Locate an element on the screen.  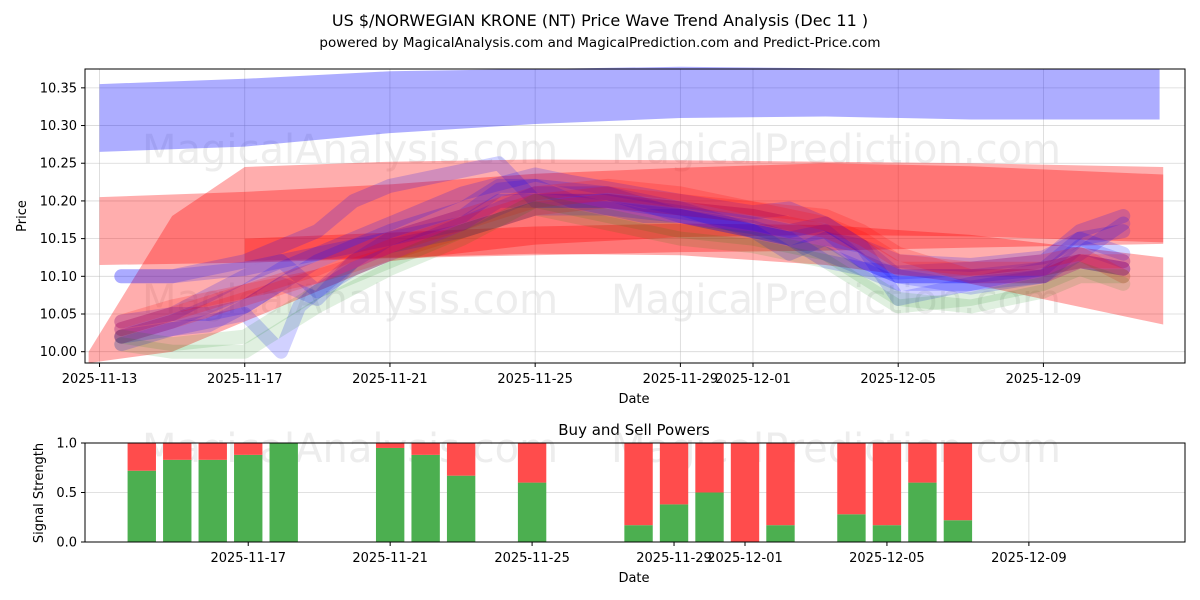
bottom-y-tick-label: 0.5 is located at coordinates (66, 493).